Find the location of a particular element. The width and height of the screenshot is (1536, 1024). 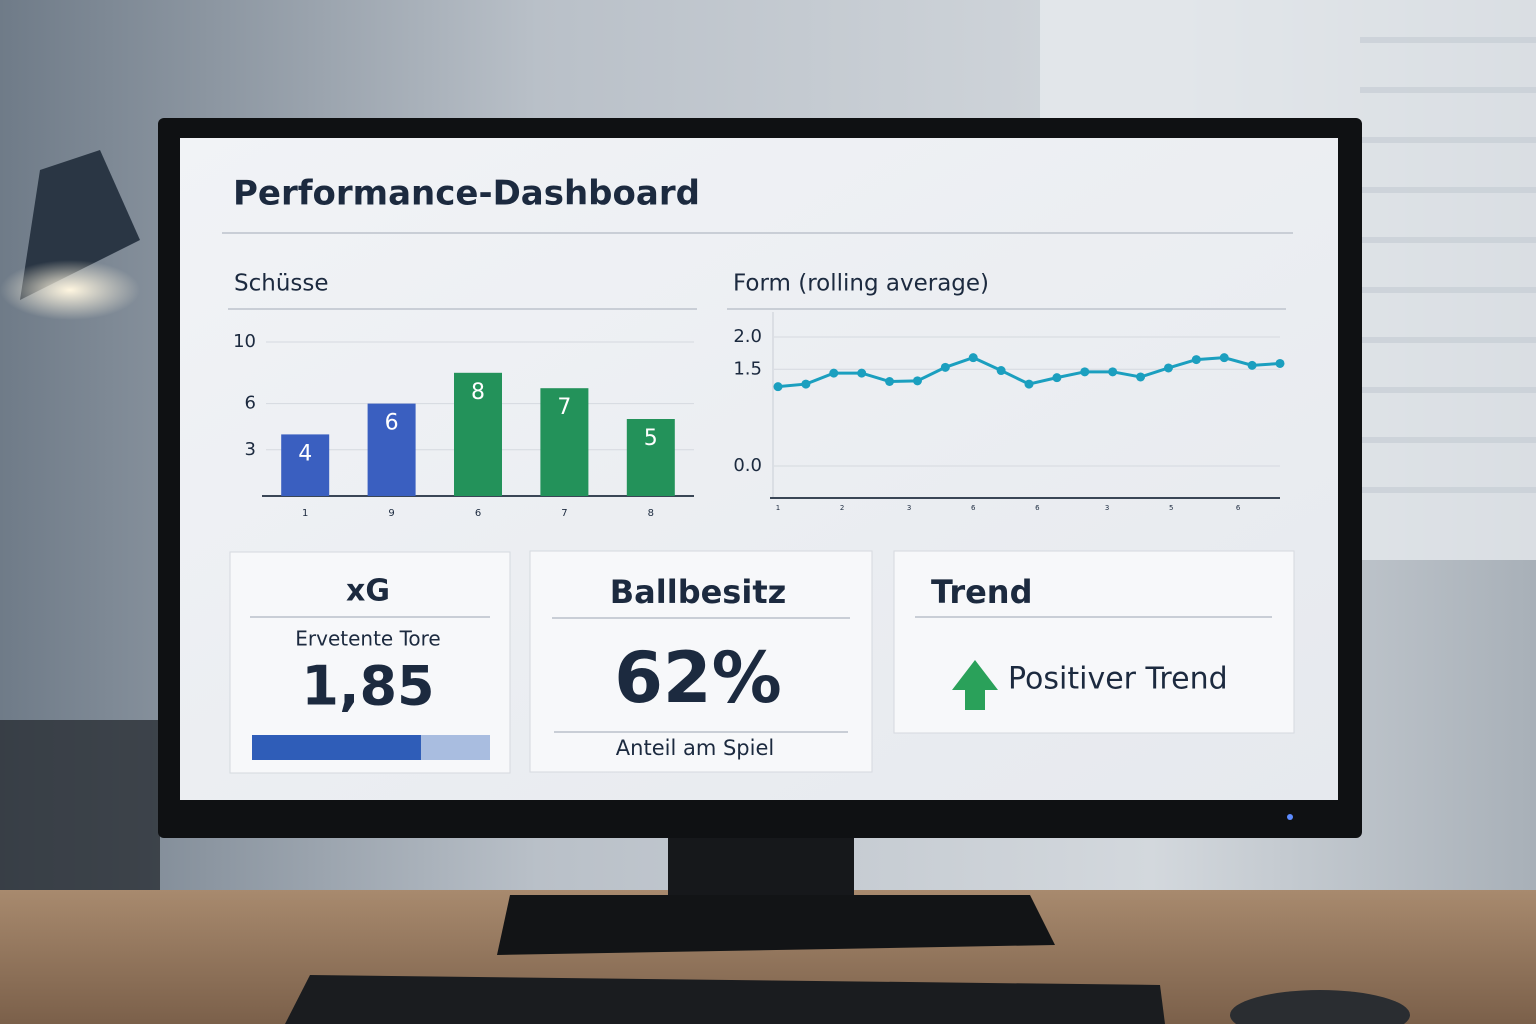

card-caption: Anteil am Spiel is located at coordinates (695, 748).